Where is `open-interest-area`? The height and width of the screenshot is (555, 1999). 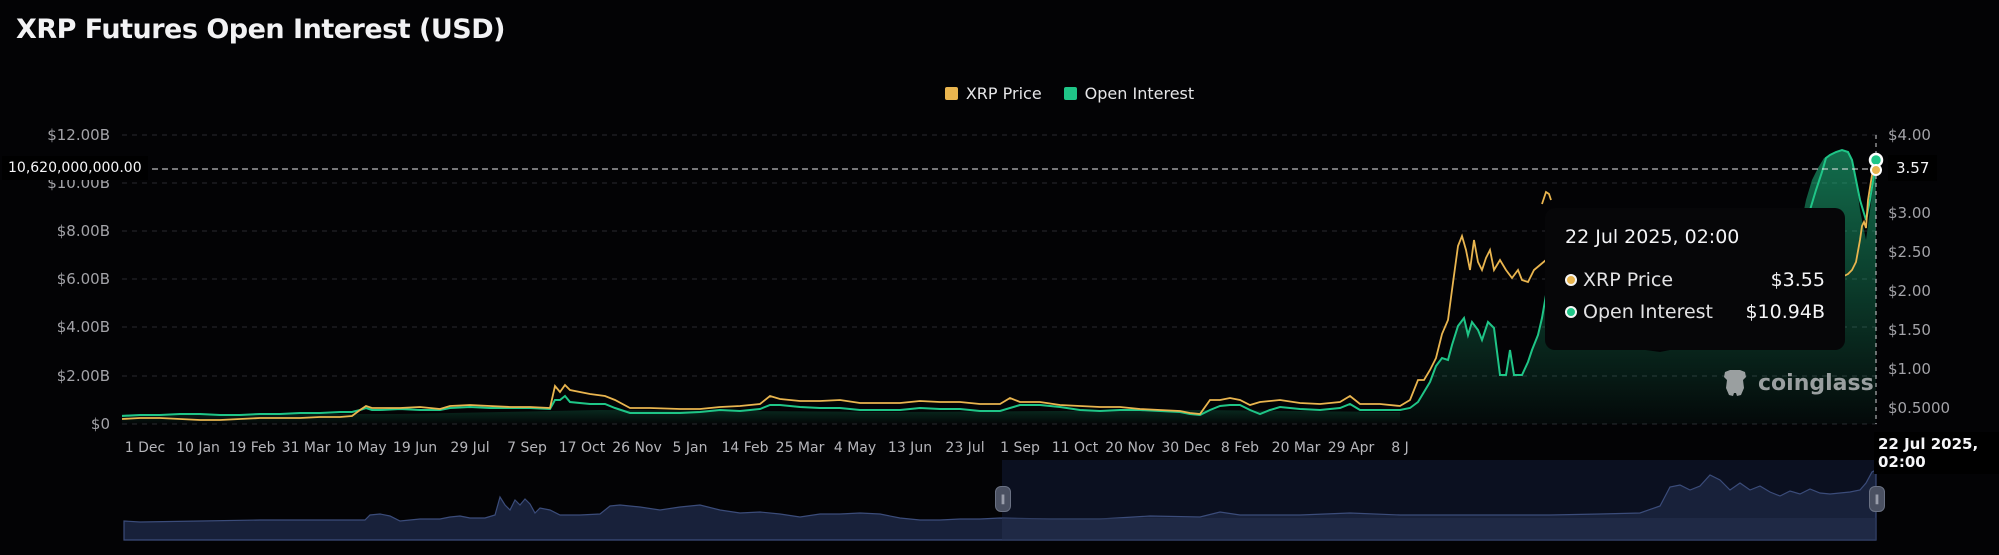 open-interest-area is located at coordinates (1638, 287).